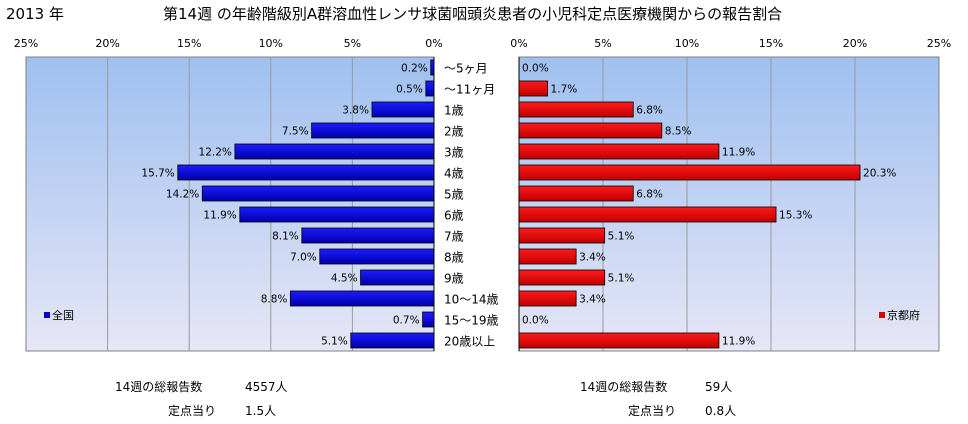  What do you see at coordinates (271, 43) in the screenshot?
I see `left-tick-label: 10%` at bounding box center [271, 43].